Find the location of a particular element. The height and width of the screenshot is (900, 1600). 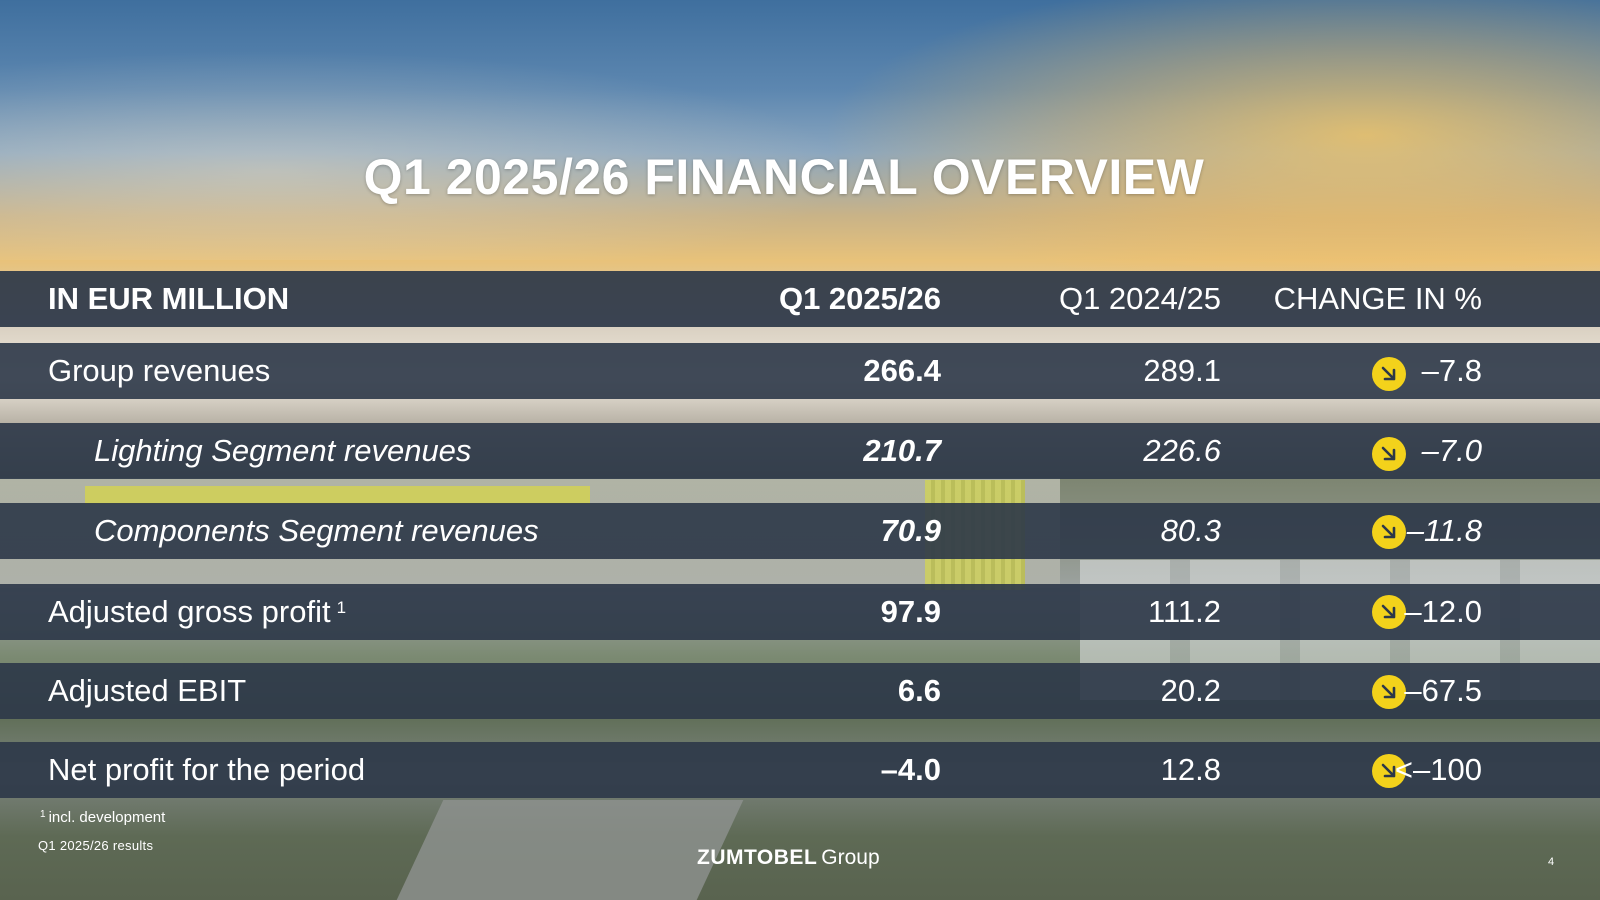

road is located at coordinates (570, 850).